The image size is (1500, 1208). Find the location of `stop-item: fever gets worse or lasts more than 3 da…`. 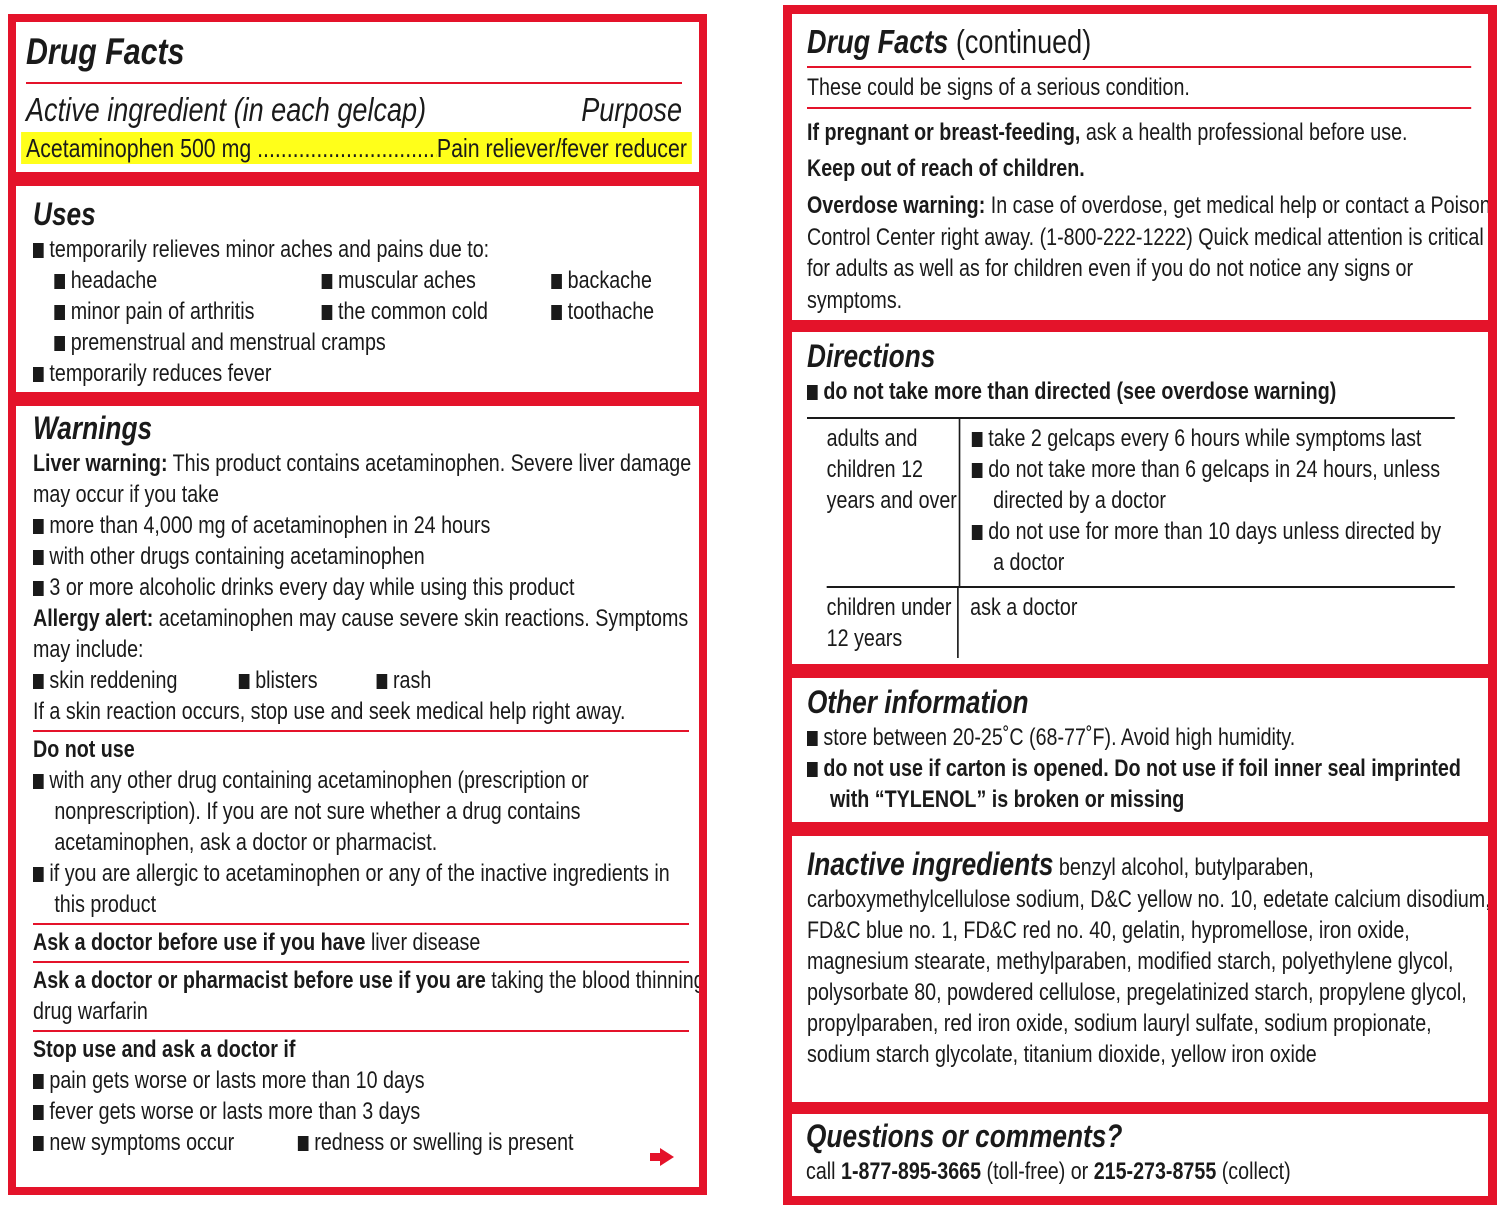

stop-item: fever gets worse or lasts more than 3 da… is located at coordinates (235, 1111).